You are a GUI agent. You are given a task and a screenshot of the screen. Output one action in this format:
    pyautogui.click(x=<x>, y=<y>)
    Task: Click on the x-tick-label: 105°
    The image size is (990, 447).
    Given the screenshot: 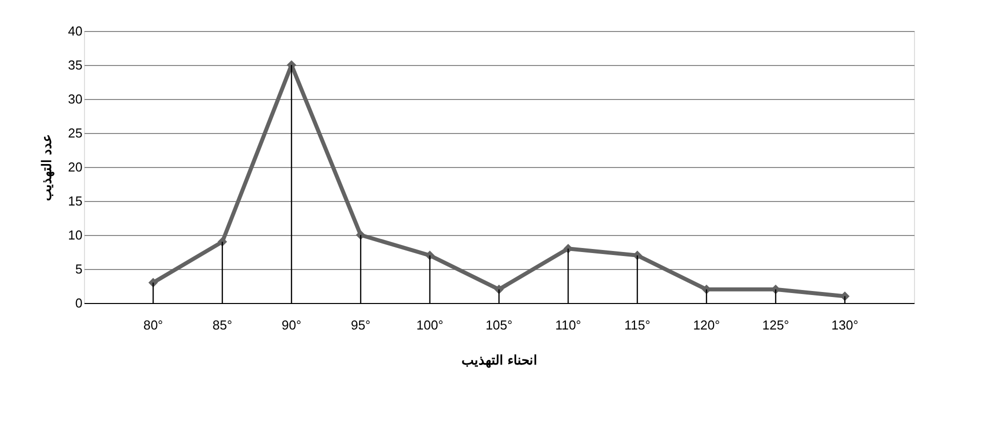 What is the action you would take?
    pyautogui.click(x=499, y=325)
    